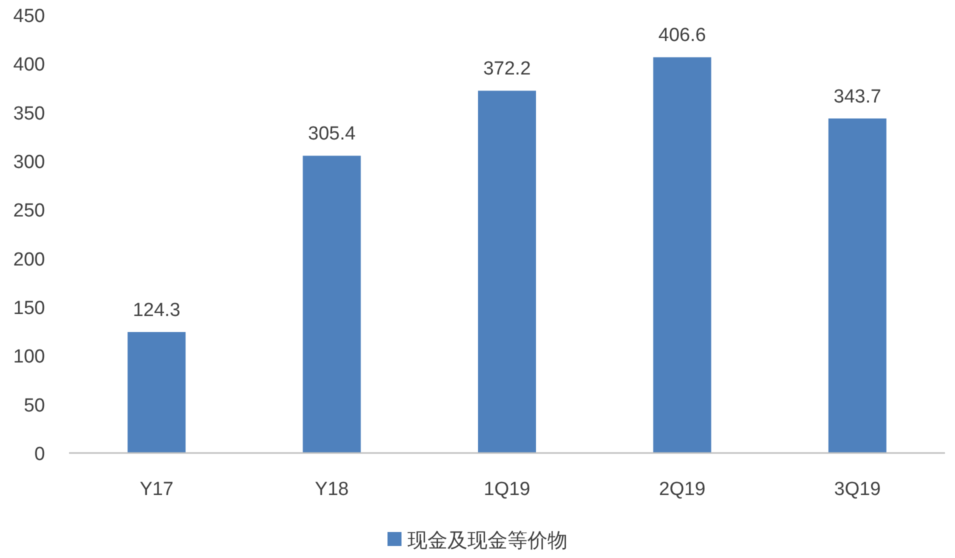 The image size is (955, 558). What do you see at coordinates (29, 211) in the screenshot?
I see `y-tick-label: 250` at bounding box center [29, 211].